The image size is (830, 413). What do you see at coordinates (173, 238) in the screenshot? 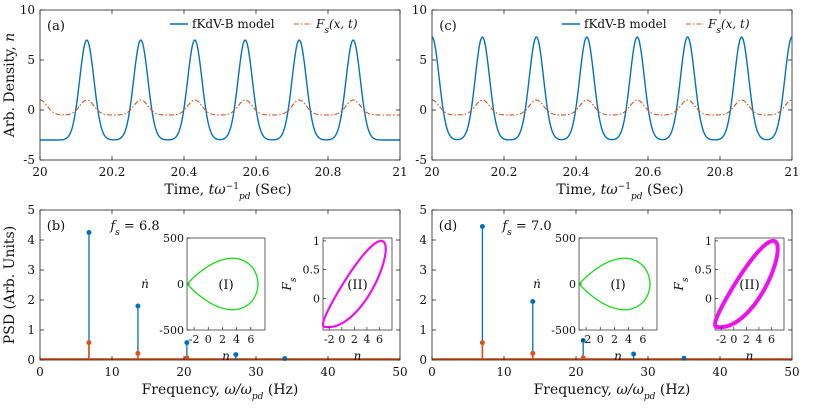
I see `inset-y-tick-label: 500` at bounding box center [173, 238].